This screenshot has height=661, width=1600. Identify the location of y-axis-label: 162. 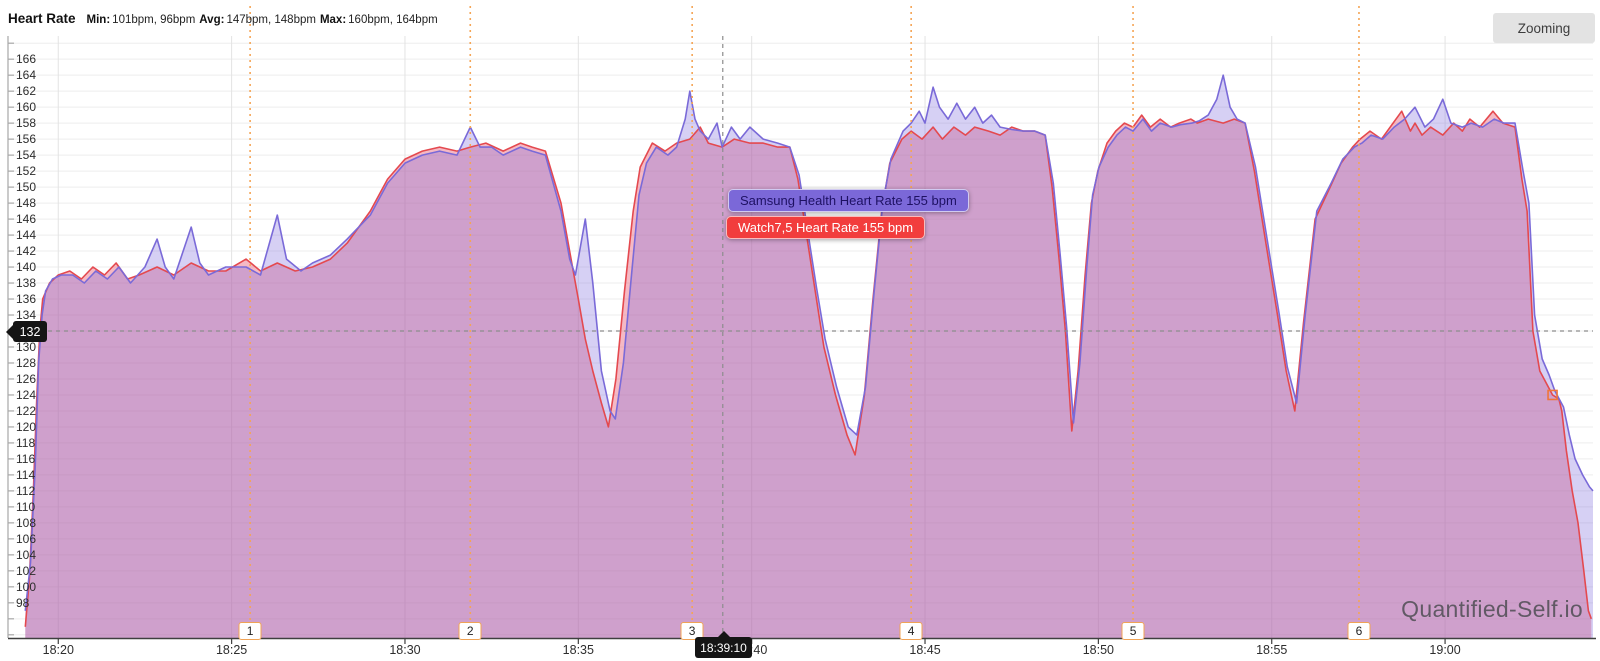
(26, 91).